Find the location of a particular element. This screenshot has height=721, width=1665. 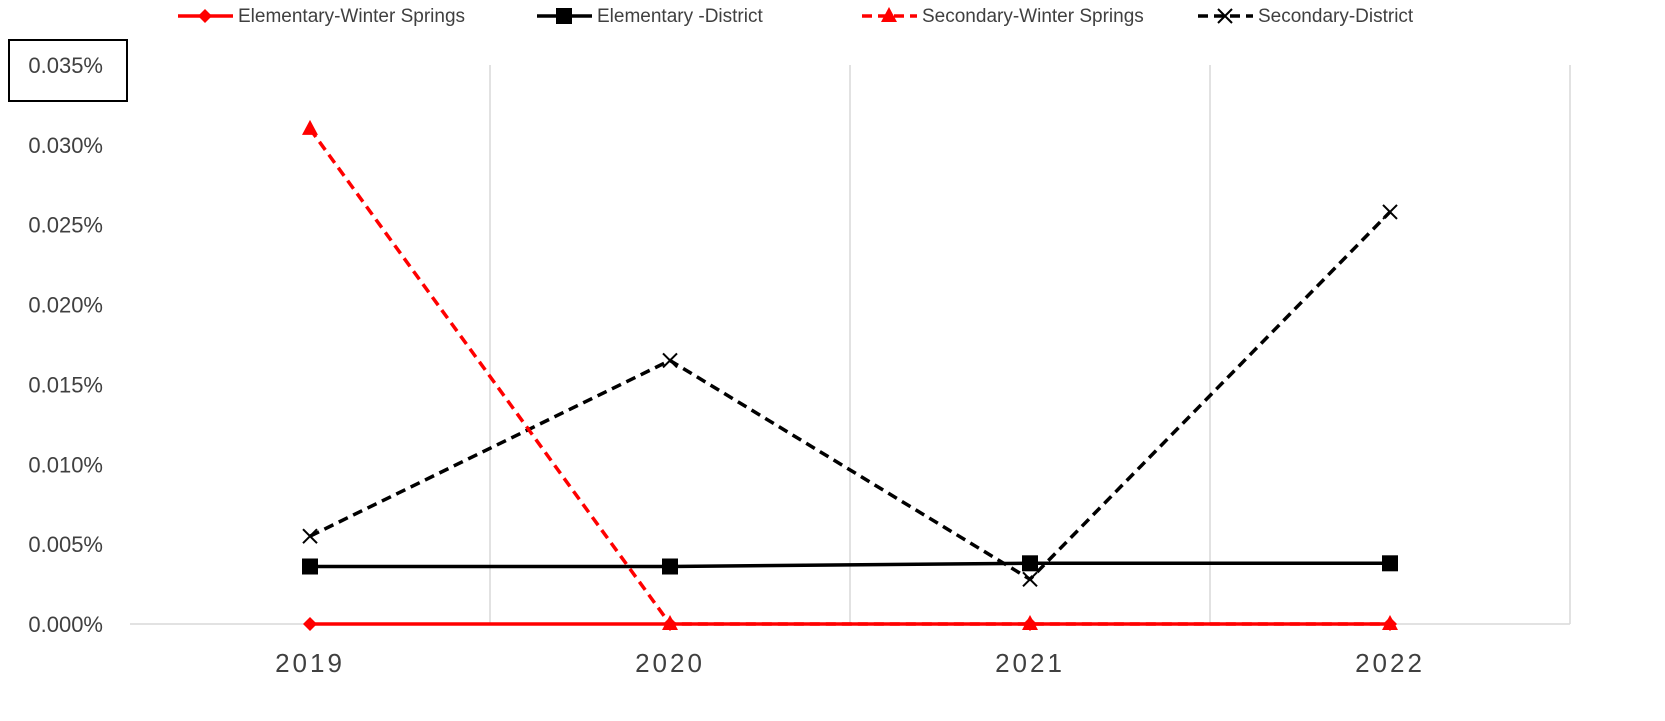

series-elementary-district is located at coordinates (850, 565).